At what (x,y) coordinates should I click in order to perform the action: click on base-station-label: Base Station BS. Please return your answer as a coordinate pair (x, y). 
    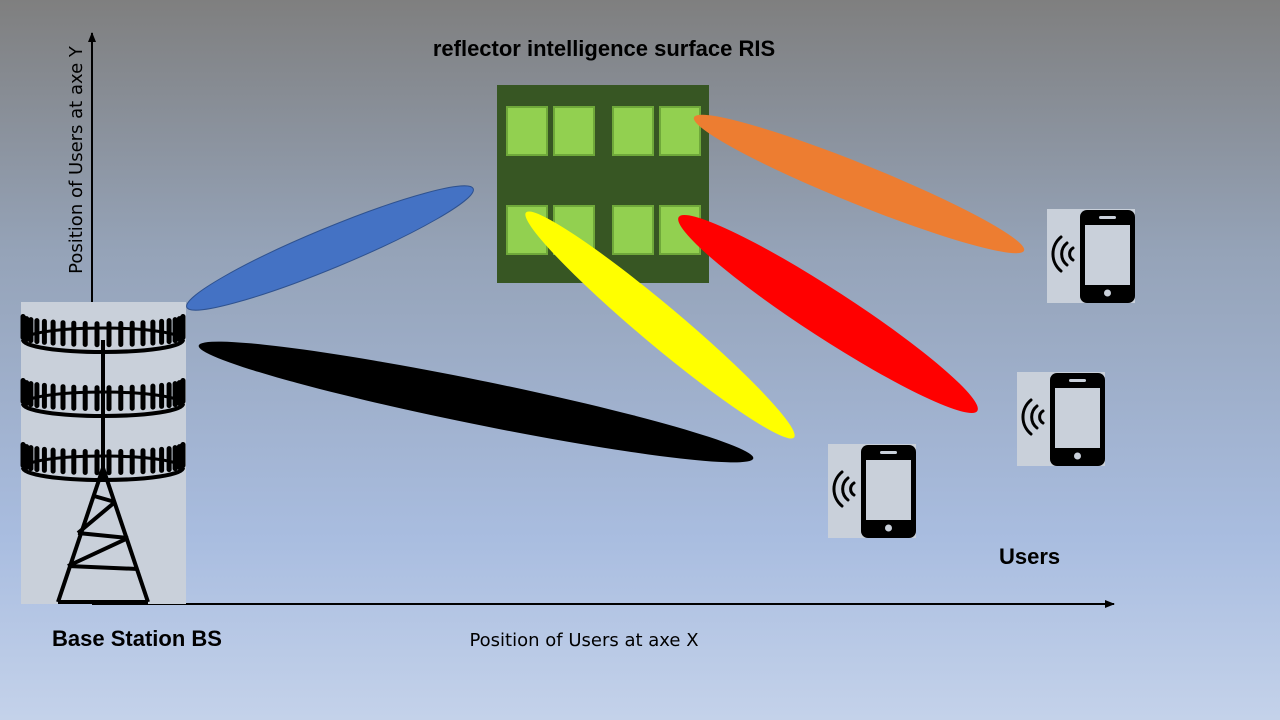
    Looking at the image, I should click on (137, 638).